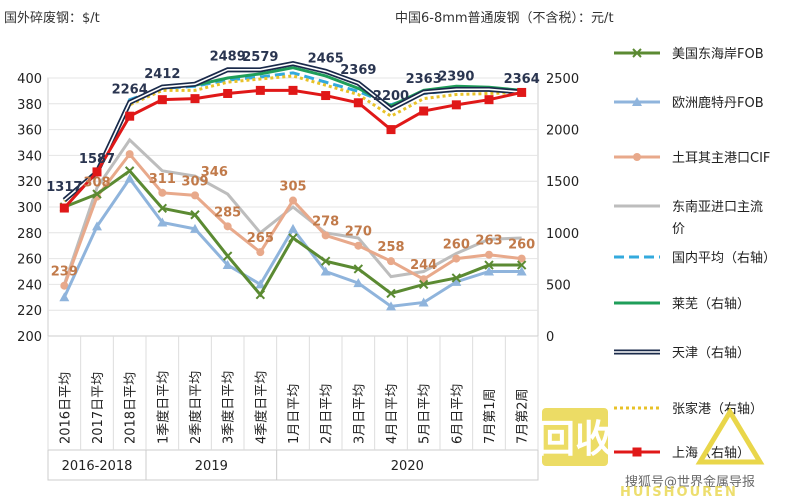  What do you see at coordinates (162, 74) in the screenshot?
I see `data-label: 2412` at bounding box center [162, 74].